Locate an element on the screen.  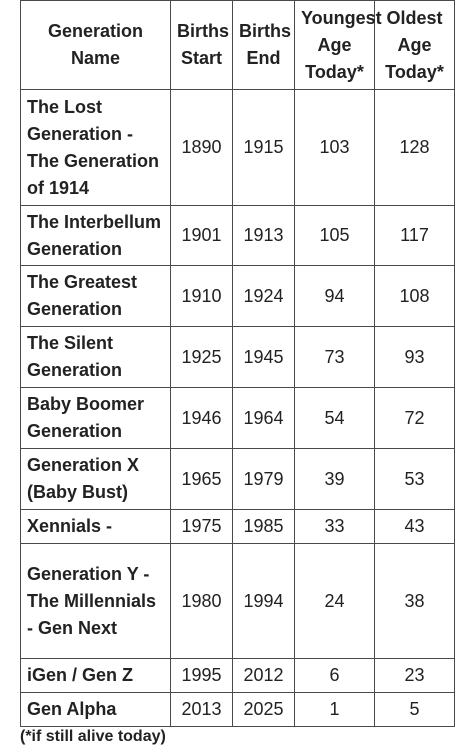
births-end-cell: 1964 is located at coordinates (263, 418).